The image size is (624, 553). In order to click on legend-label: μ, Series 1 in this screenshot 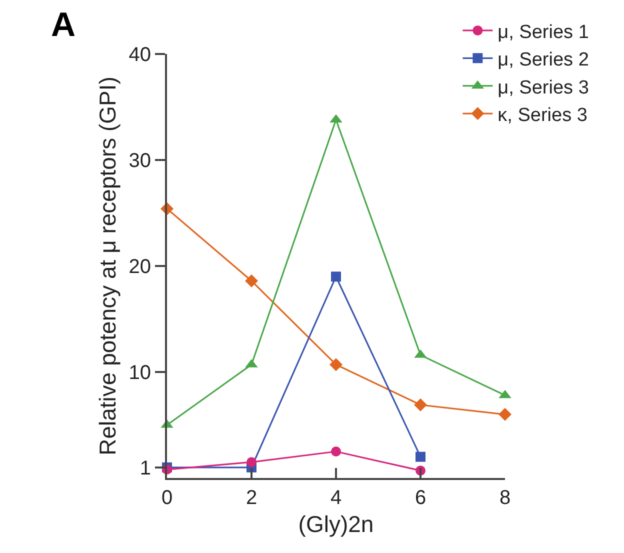, I will do `click(543, 32)`.